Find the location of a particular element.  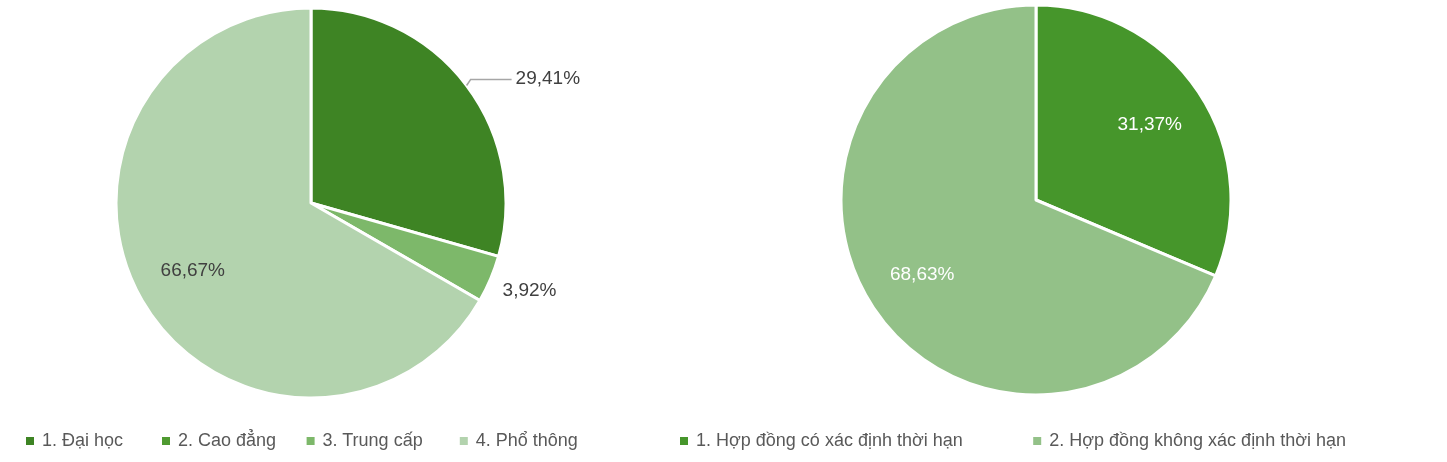

legend-label: 2. Cao đẳng is located at coordinates (227, 439).